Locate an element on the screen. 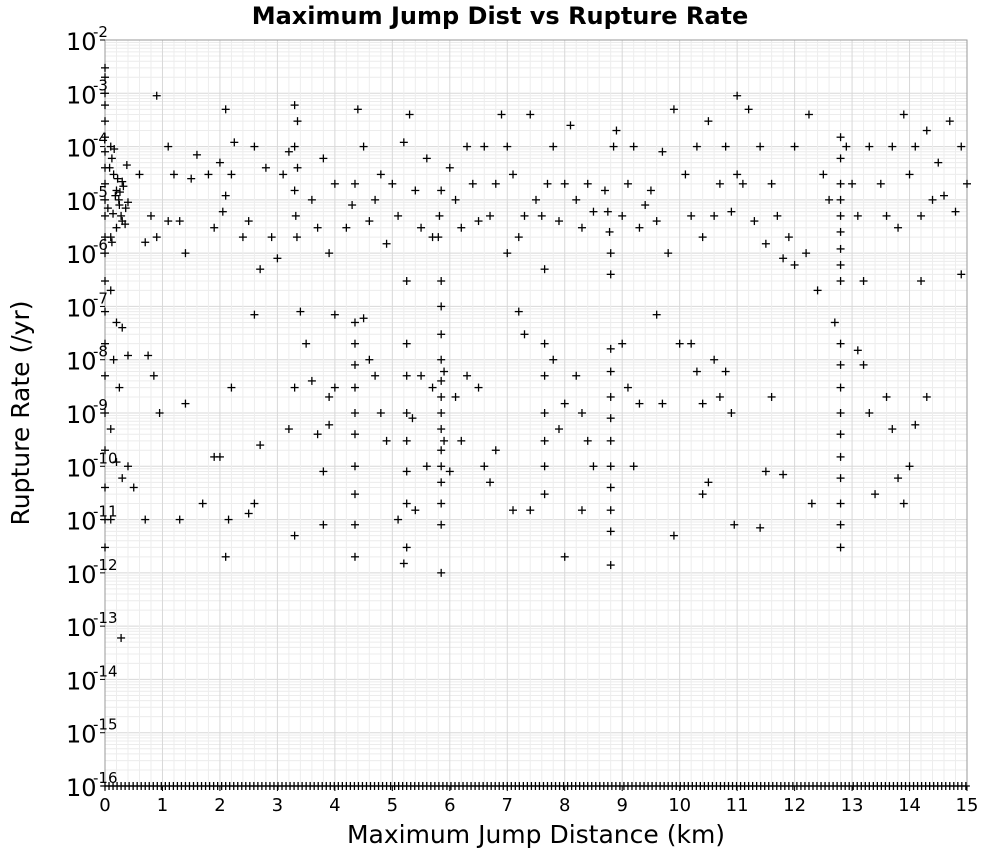 The height and width of the screenshot is (850, 1000). y-tick-label: 10-7 is located at coordinates (87, 305).